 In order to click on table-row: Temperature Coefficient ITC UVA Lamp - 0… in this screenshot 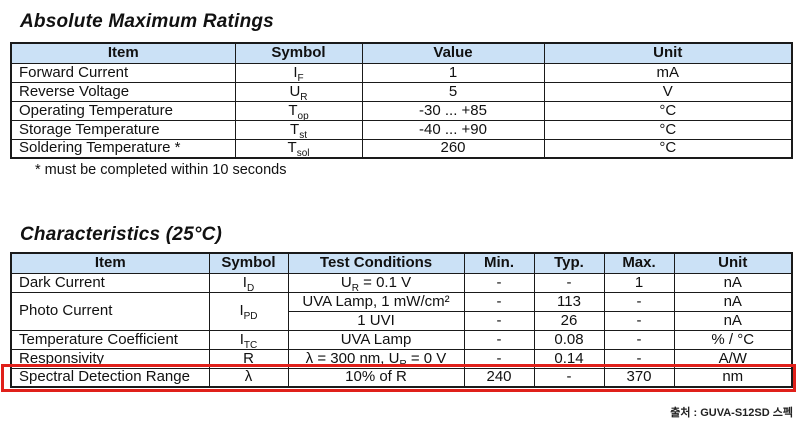, I will do `click(401, 339)`.